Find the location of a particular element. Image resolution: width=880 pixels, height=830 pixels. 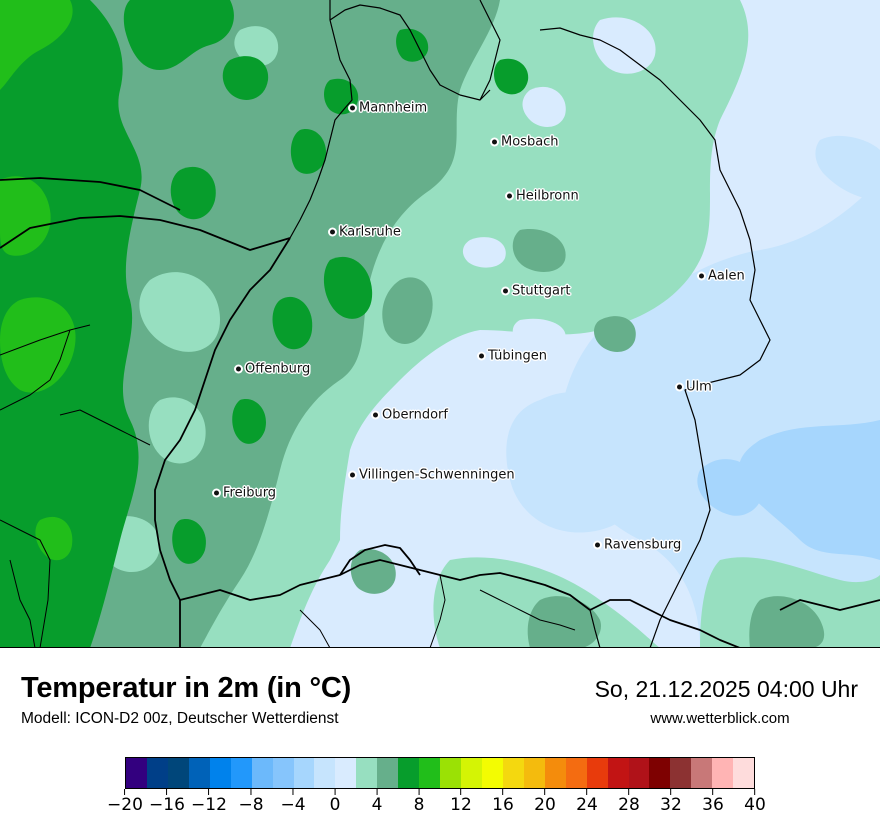

tick-label: −12 is located at coordinates (209, 805).